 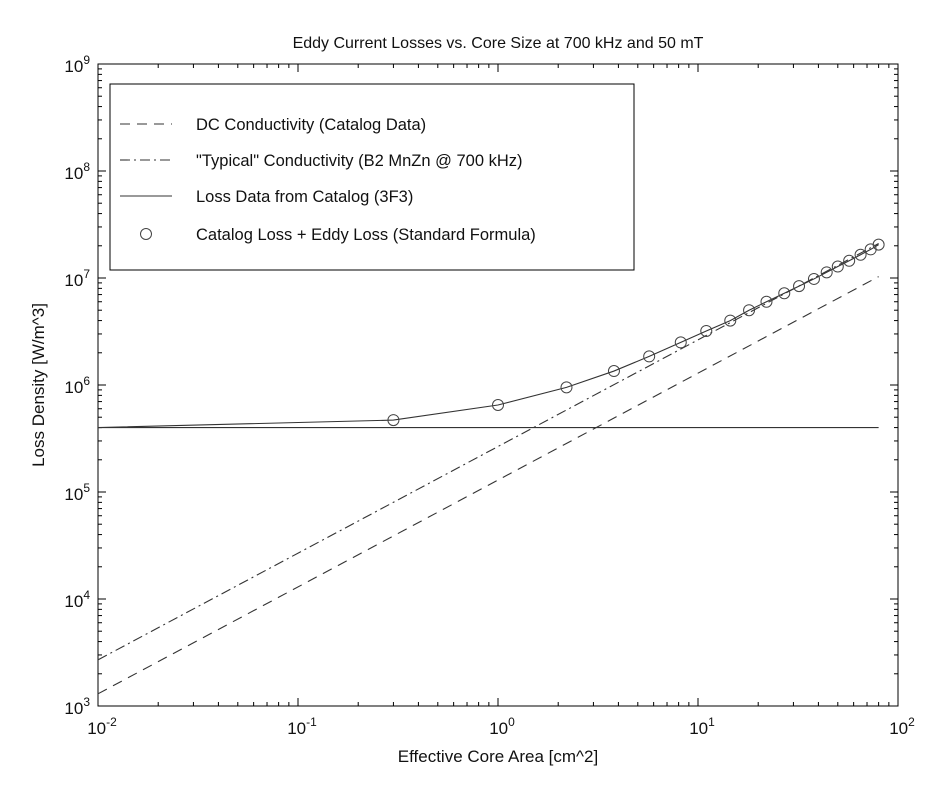 What do you see at coordinates (146, 234) in the screenshot?
I see `legend-marker` at bounding box center [146, 234].